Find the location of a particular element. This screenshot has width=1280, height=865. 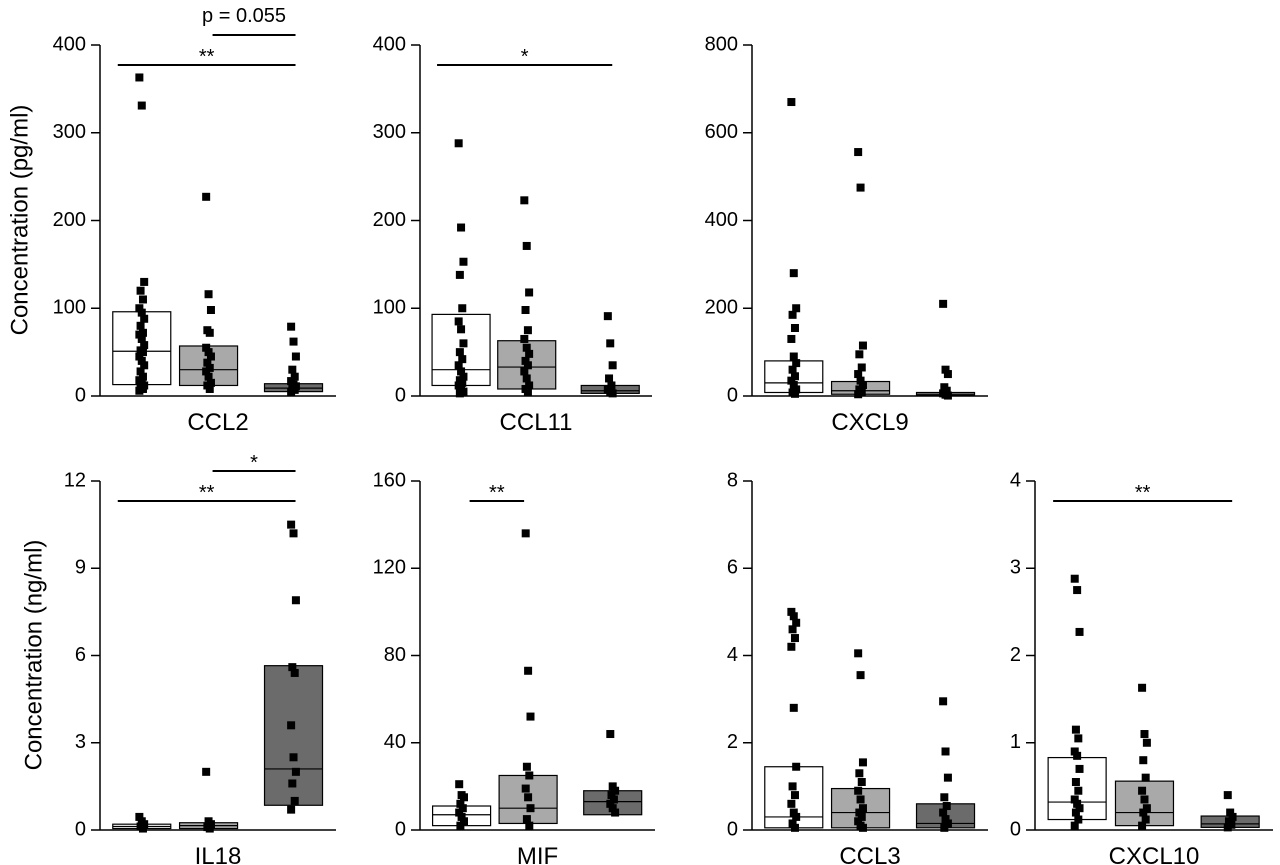

category-label: CCL3 is located at coordinates (869, 854).